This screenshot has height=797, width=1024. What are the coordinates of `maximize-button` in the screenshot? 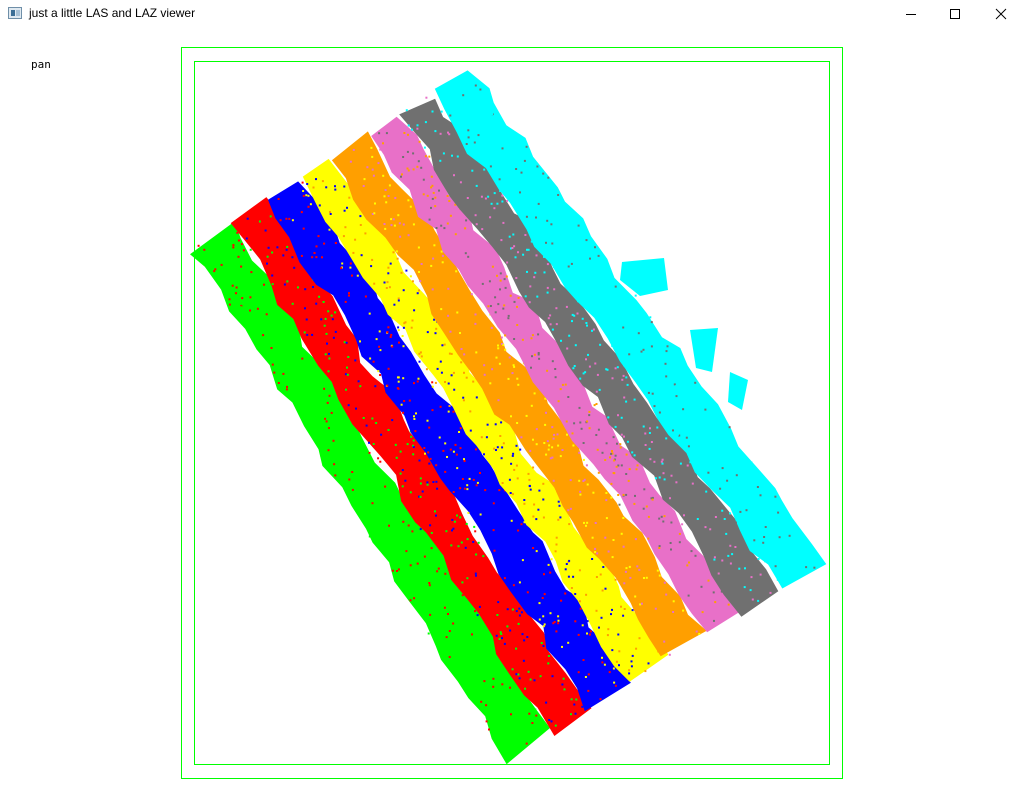 It's located at (955, 14).